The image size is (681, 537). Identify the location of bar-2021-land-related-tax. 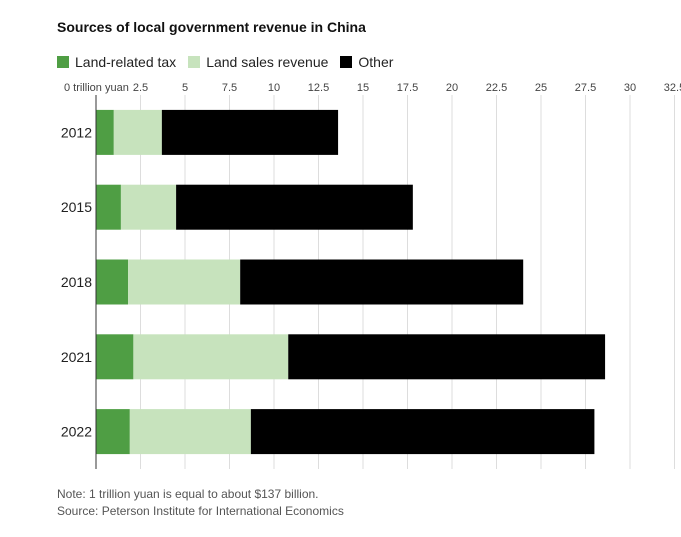
(115, 357).